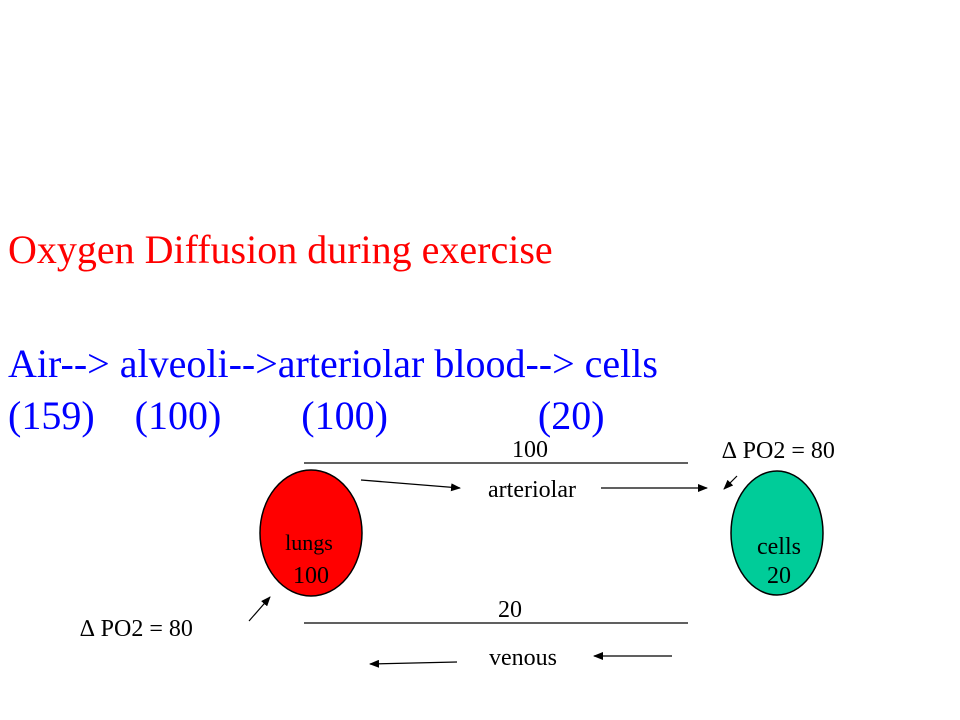 Image resolution: width=960 pixels, height=720 pixels. What do you see at coordinates (778, 451) in the screenshot?
I see `delta-po2-top: ∆ PO2 = 80` at bounding box center [778, 451].